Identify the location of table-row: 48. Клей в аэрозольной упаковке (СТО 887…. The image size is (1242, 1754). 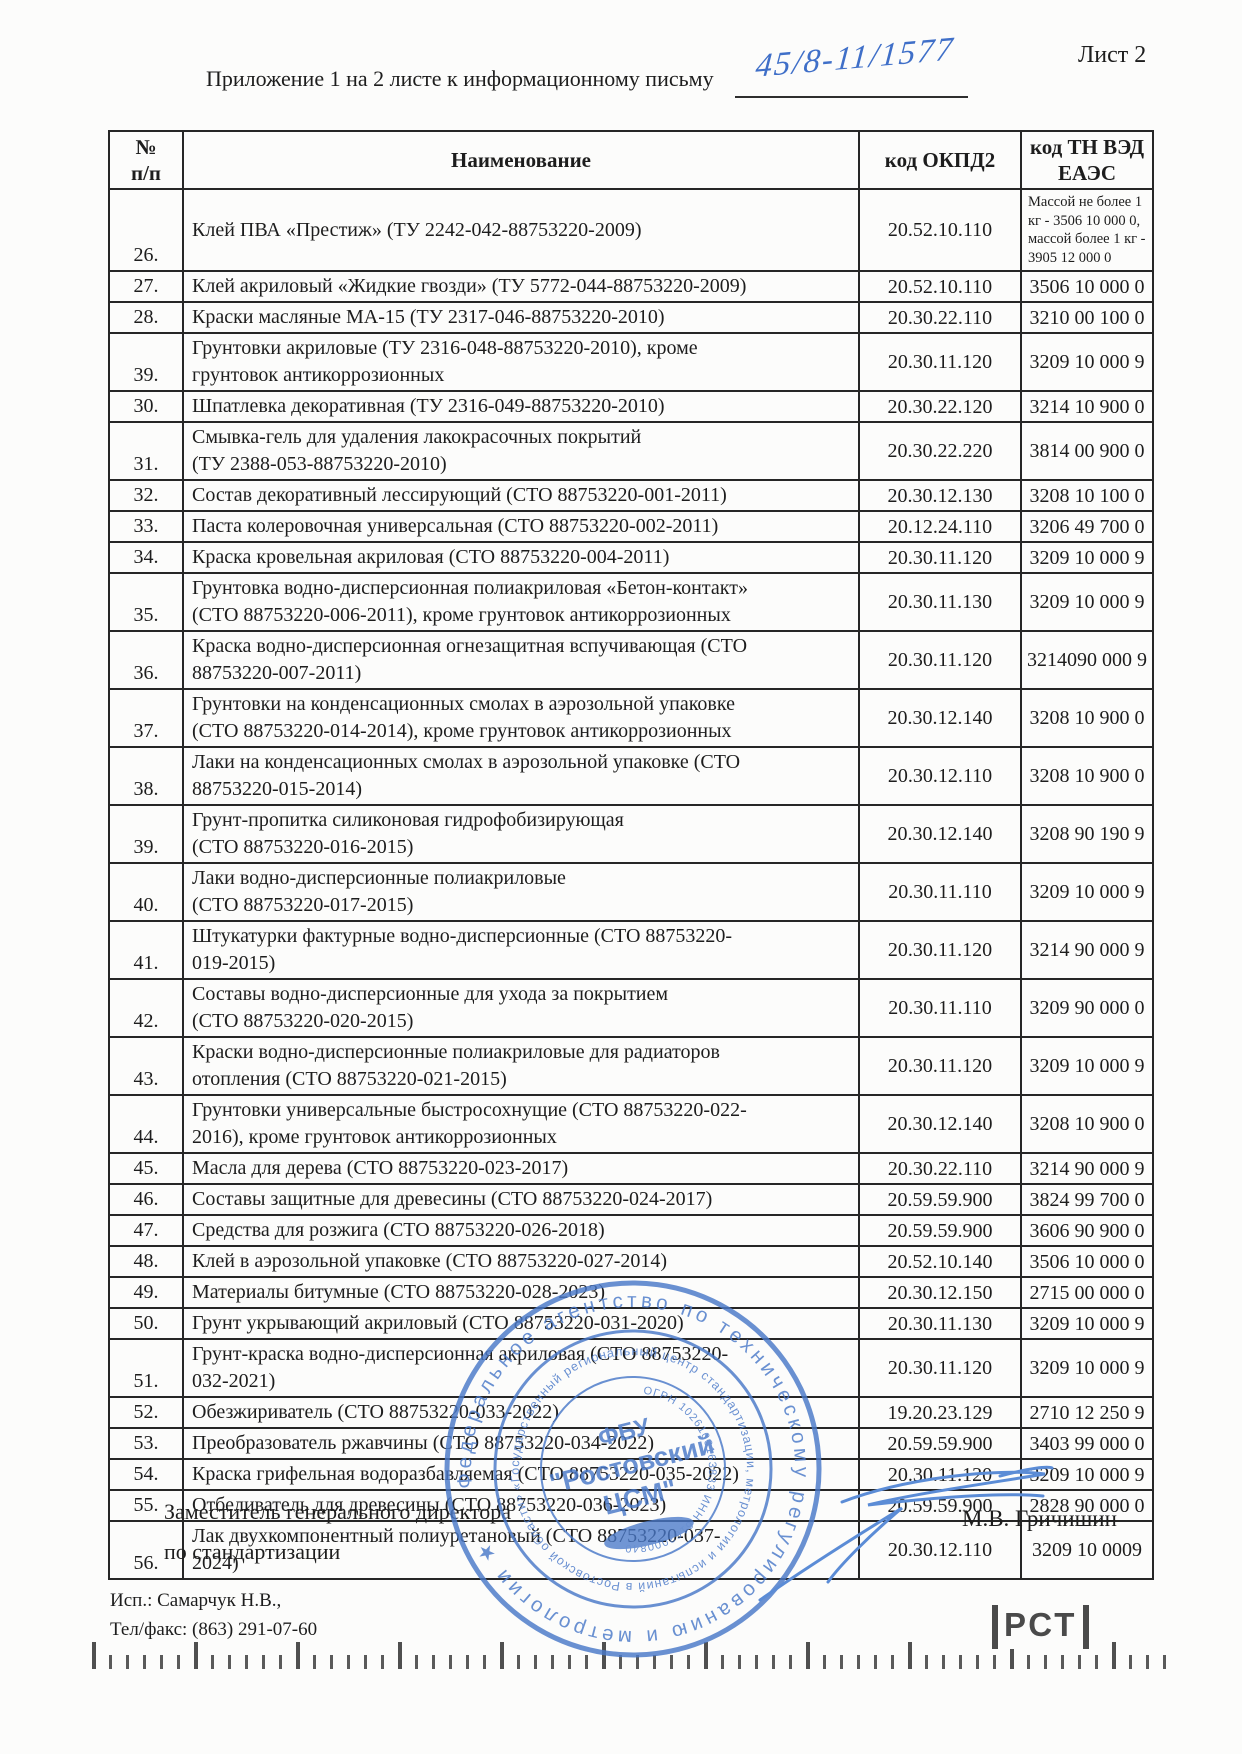
(631, 1261).